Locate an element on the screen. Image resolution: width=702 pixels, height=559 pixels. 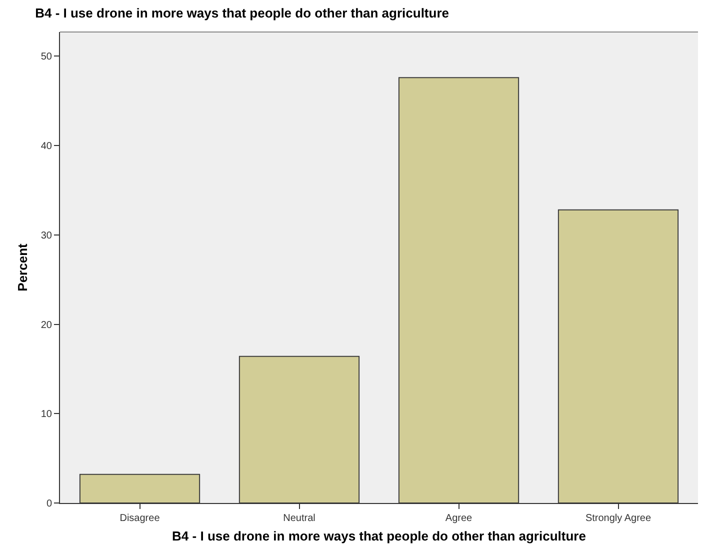
y-tick-label: 40 is located at coordinates (46, 146).